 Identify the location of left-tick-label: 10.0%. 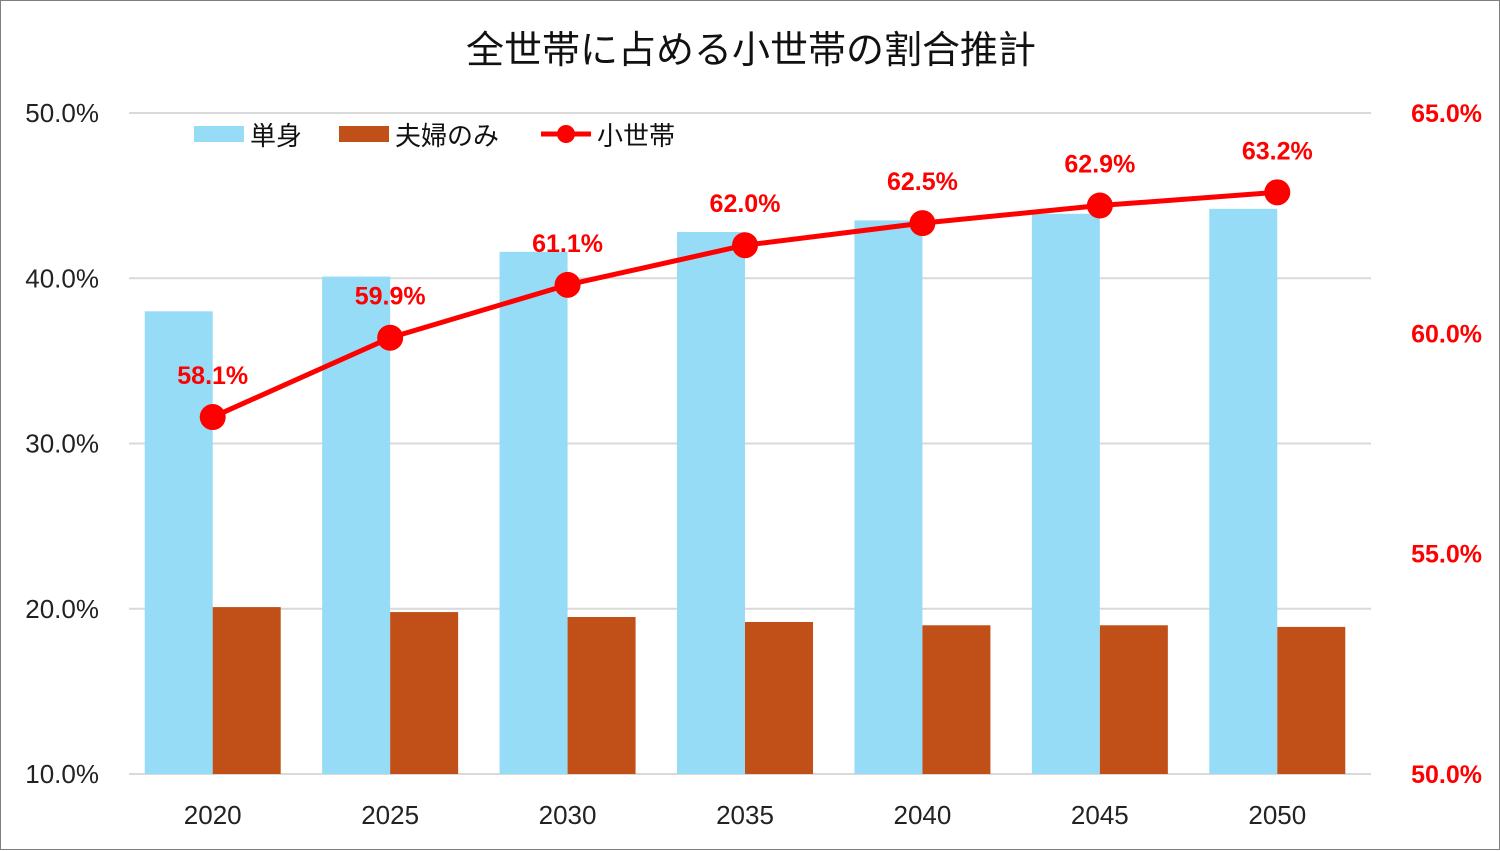
(62, 774).